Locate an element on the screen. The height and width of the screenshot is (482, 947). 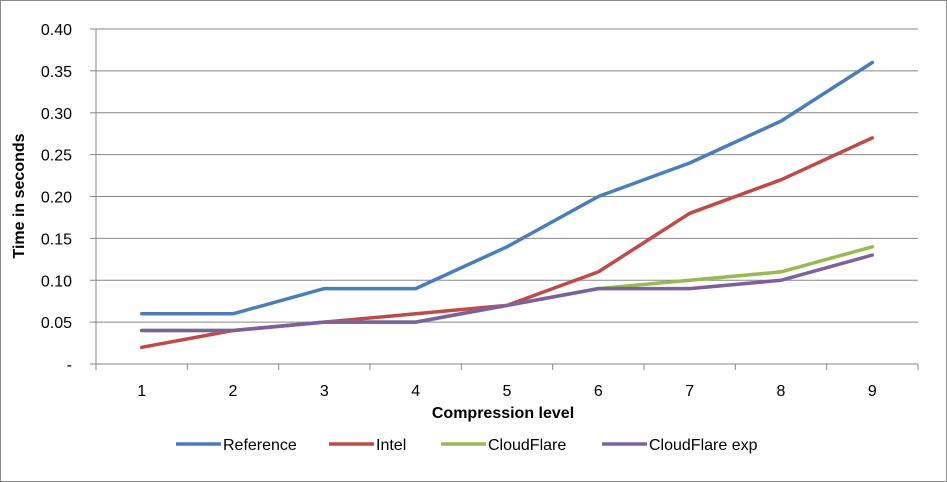
x-tick-label: 4 is located at coordinates (415, 391).